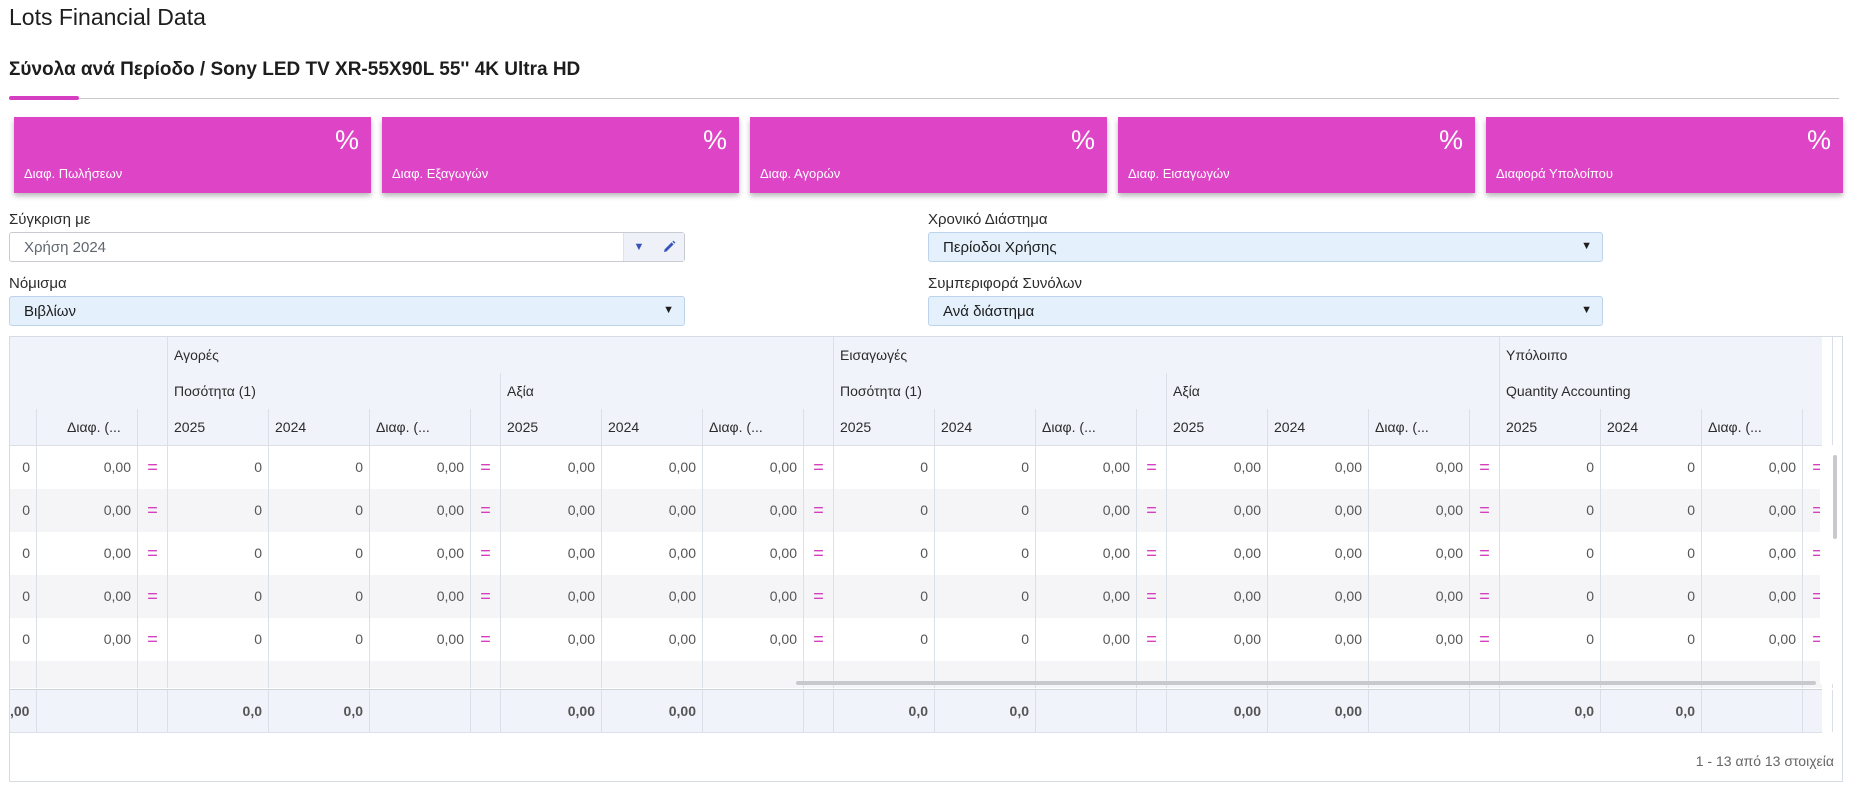 The height and width of the screenshot is (789, 1852). I want to click on total-cell, so click(753, 711).